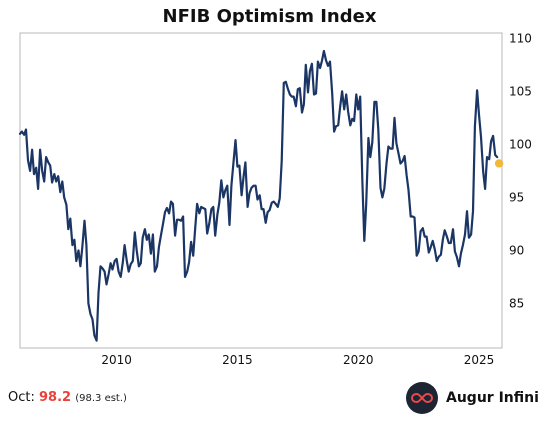 The image size is (539, 421). What do you see at coordinates (516, 250) in the screenshot?
I see `y-tick-label: 90` at bounding box center [516, 250].